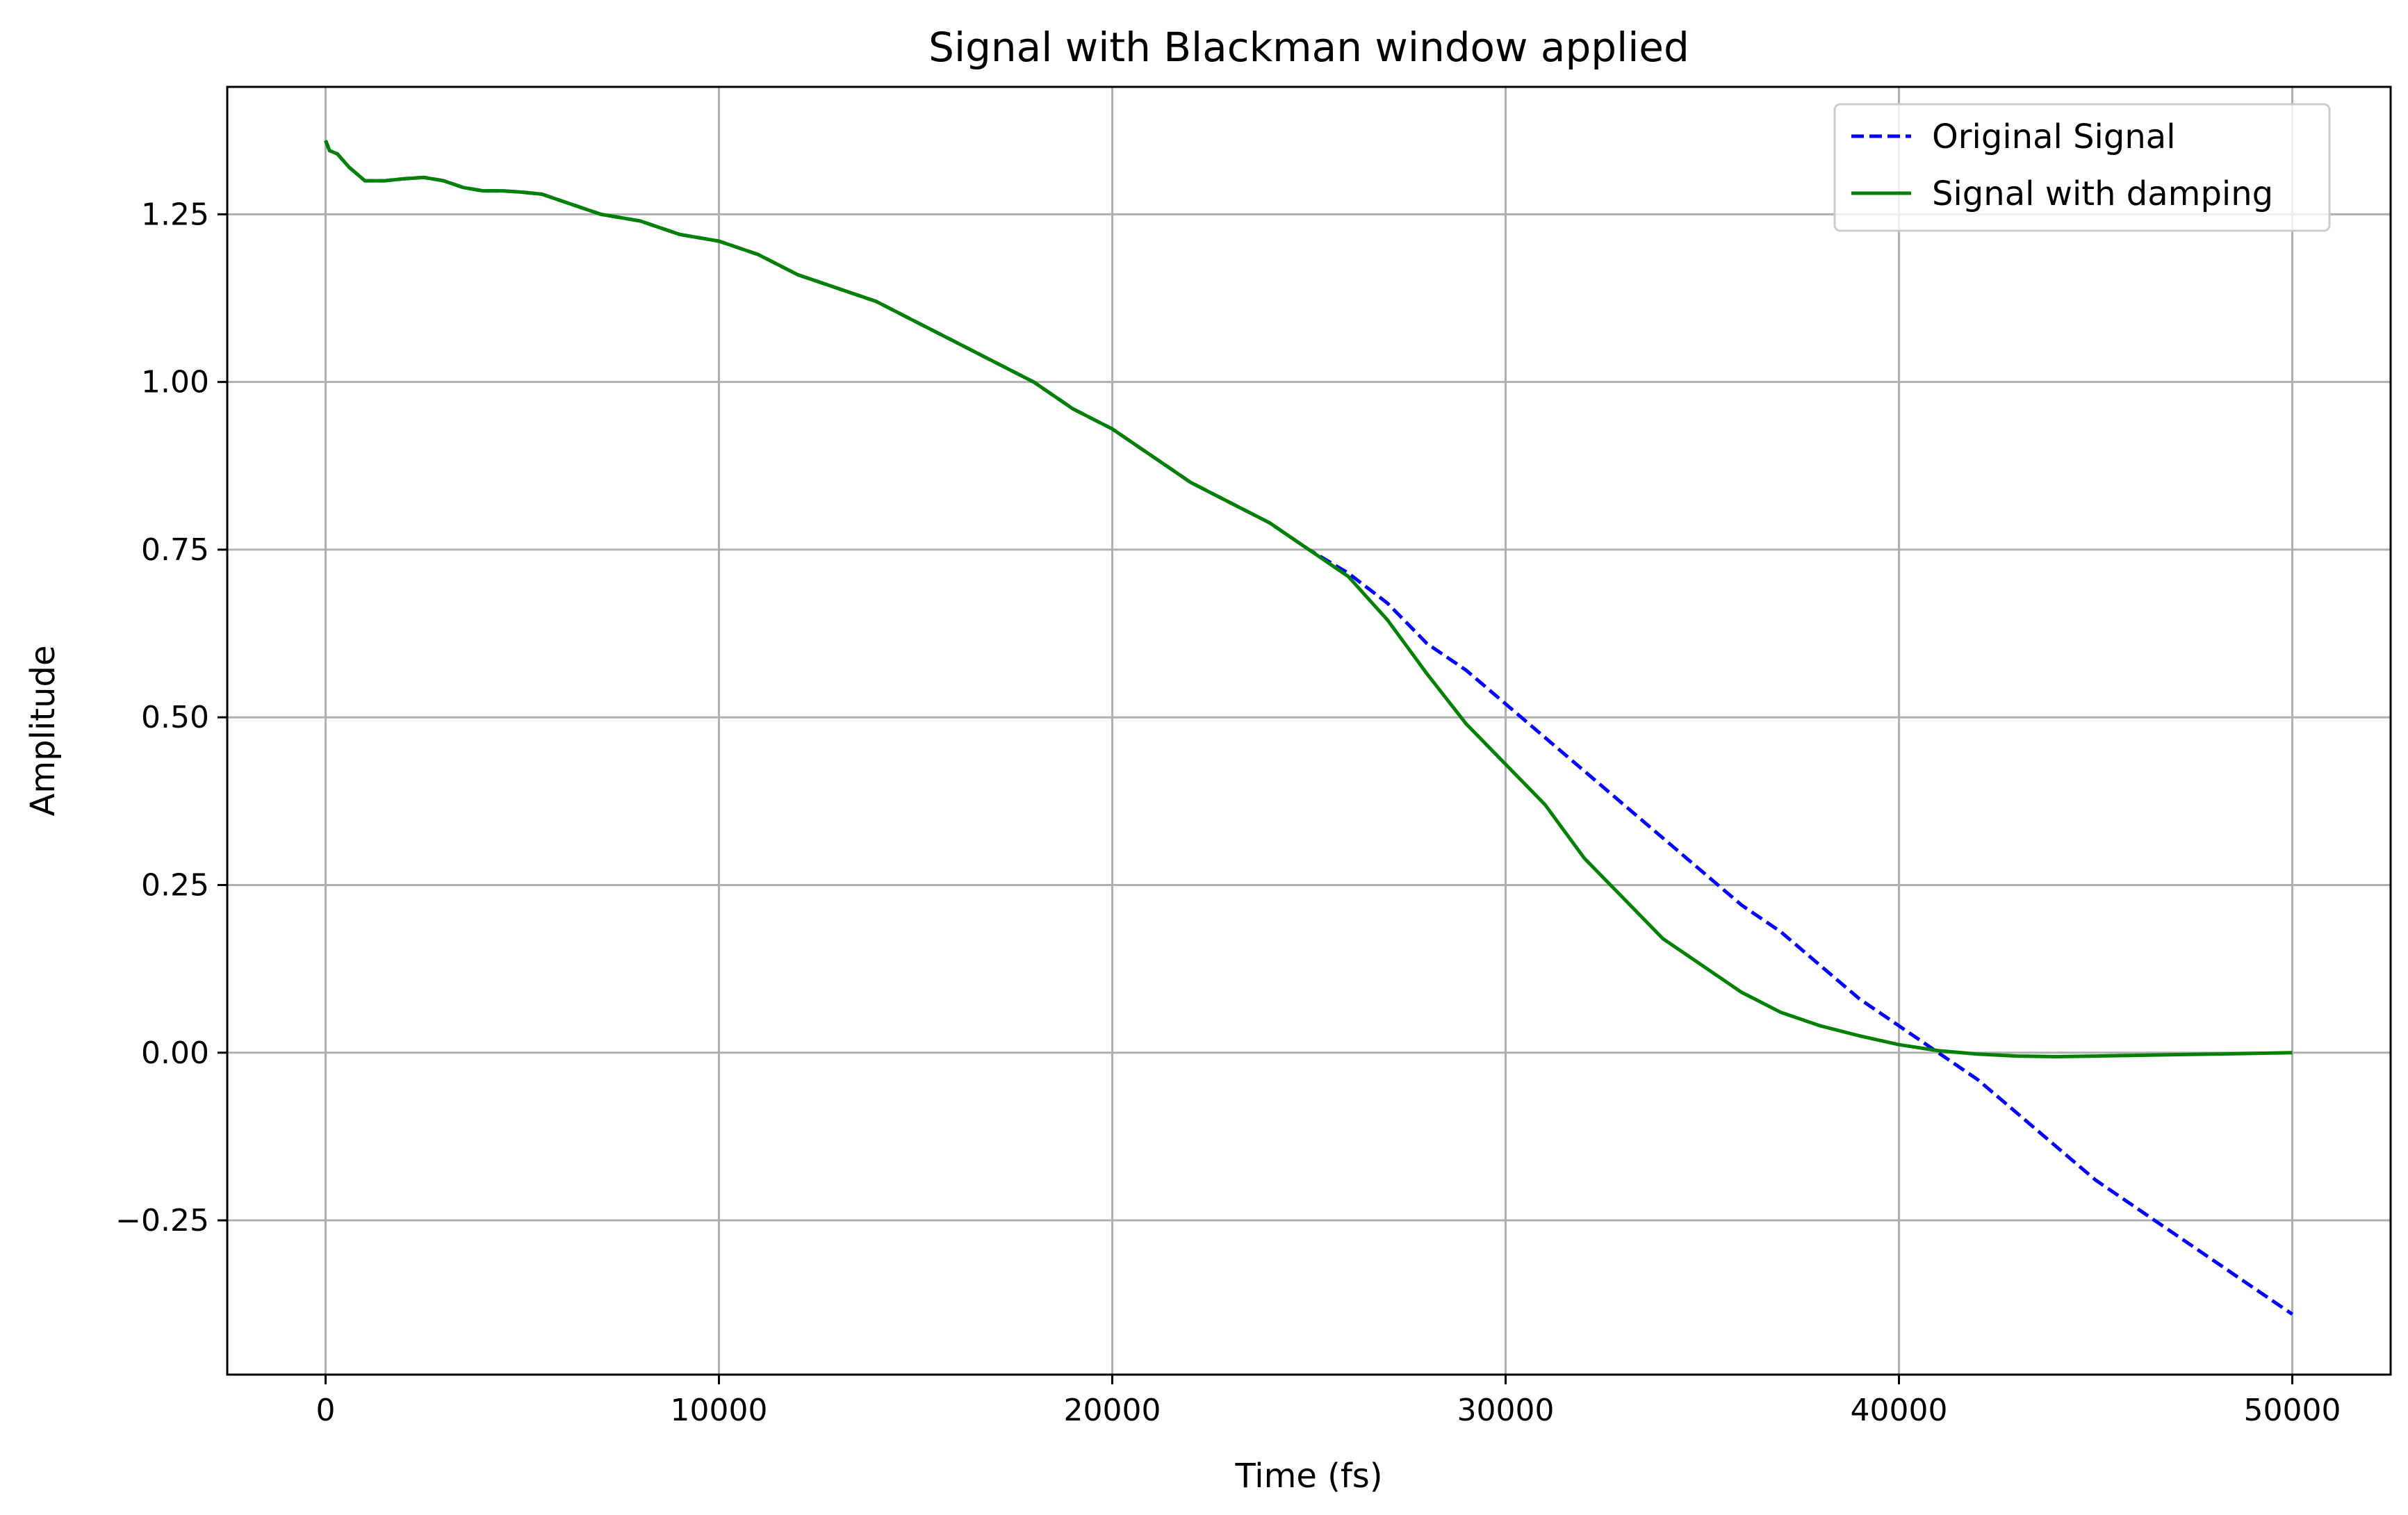 The width and height of the screenshot is (2408, 1515). Describe the element at coordinates (1506, 1411) in the screenshot. I see `x-tick-label: 30000` at that location.